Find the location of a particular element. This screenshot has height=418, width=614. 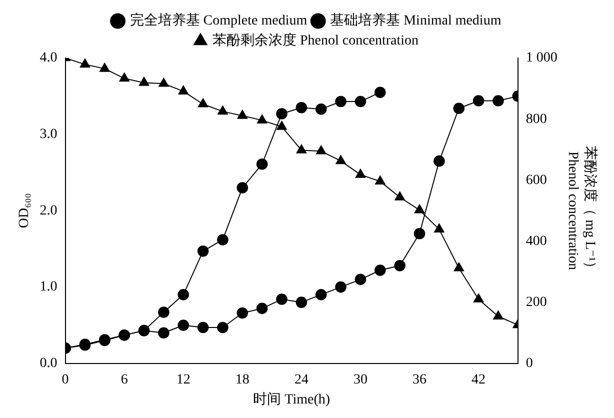

y-tick-label: 3.0 is located at coordinates (49, 134).